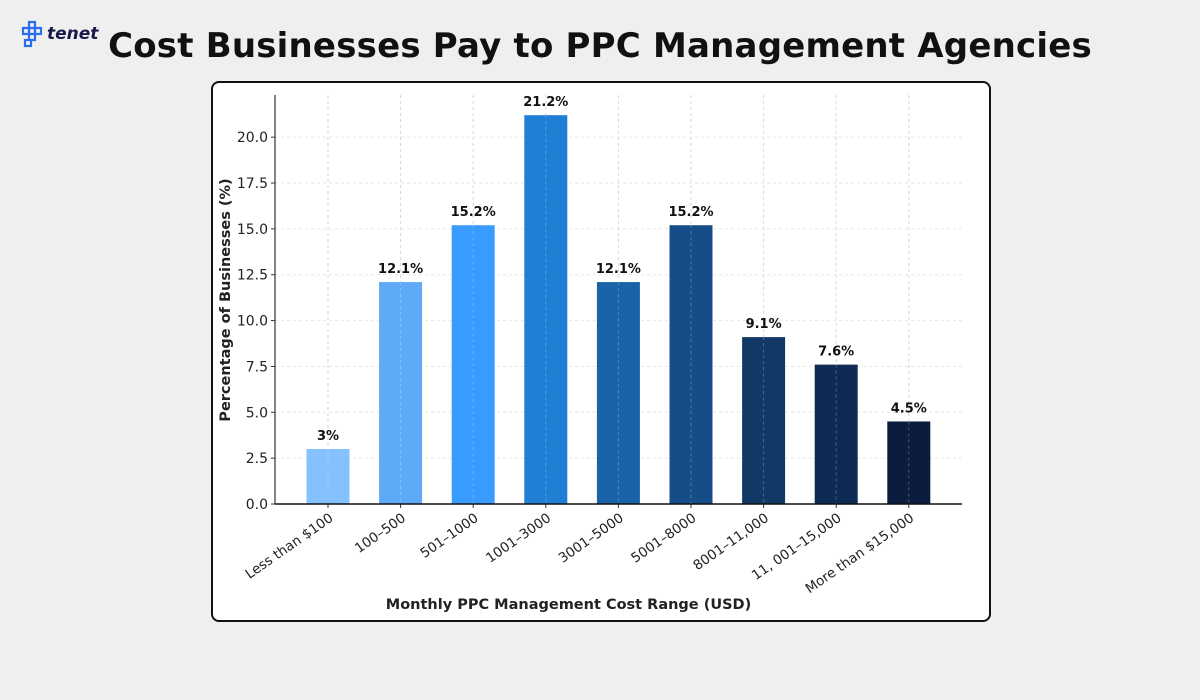  Describe the element at coordinates (252, 184) in the screenshot. I see `y-tick-label: 17.5` at that location.